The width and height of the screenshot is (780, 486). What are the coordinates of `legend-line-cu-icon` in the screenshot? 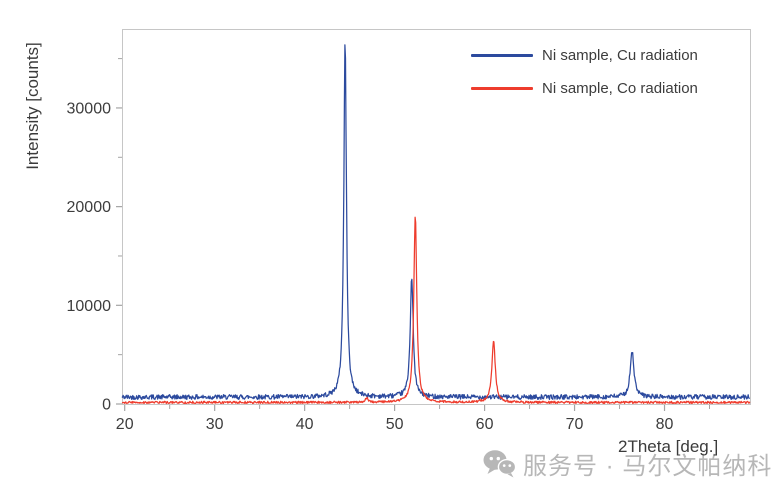 It's located at (502, 55).